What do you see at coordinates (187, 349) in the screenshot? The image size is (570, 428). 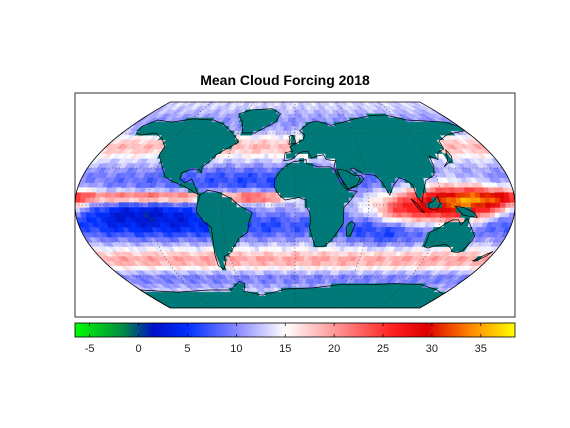 I see `colorbar-tick-label: 5` at bounding box center [187, 349].